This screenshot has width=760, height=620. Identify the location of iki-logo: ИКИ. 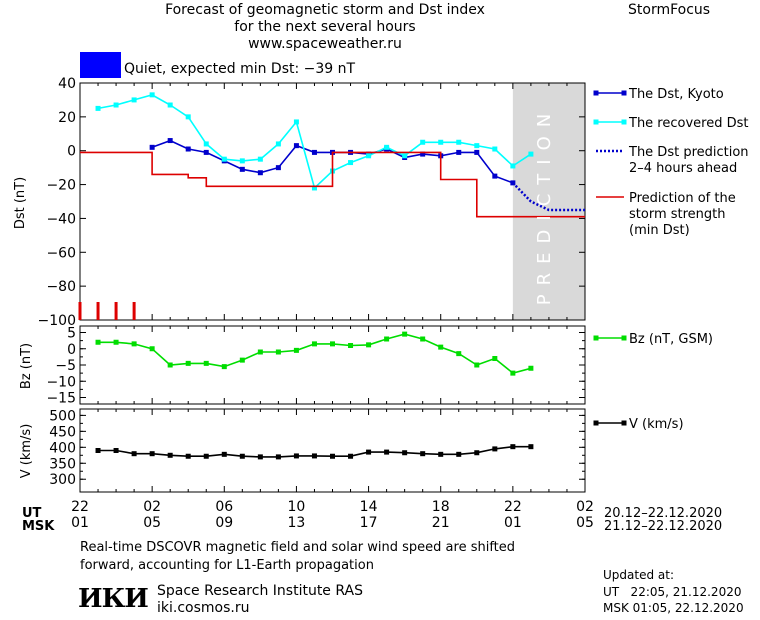
(113, 599).